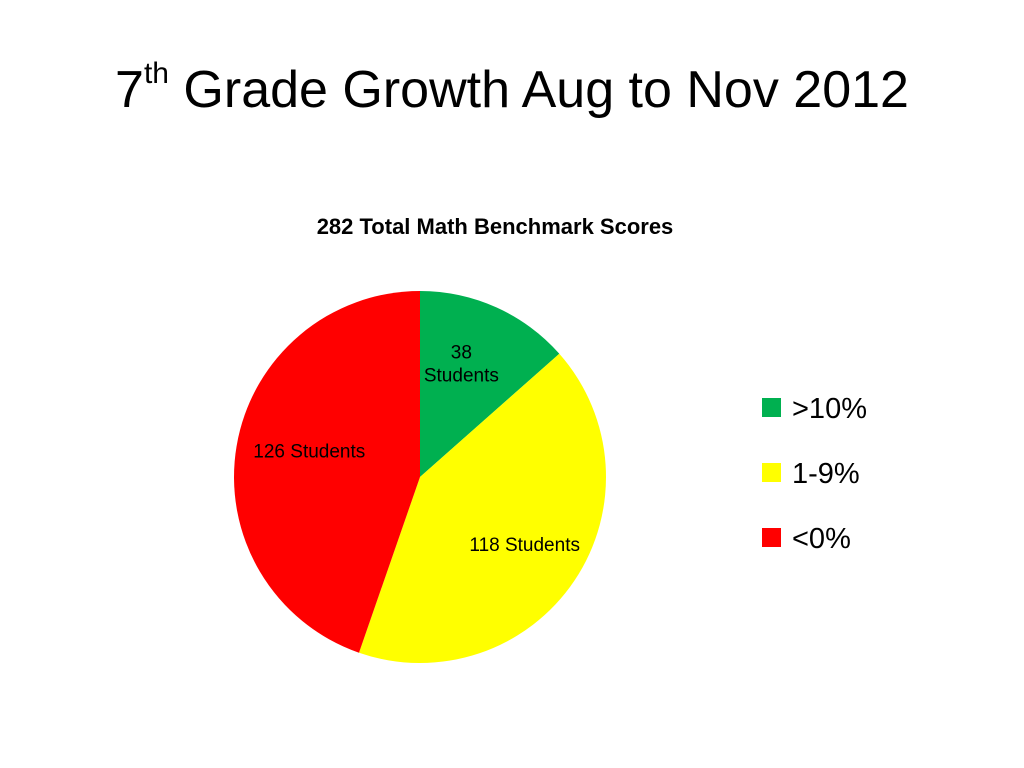  I want to click on data-label-2-line-1: 118 Students, so click(524, 545).